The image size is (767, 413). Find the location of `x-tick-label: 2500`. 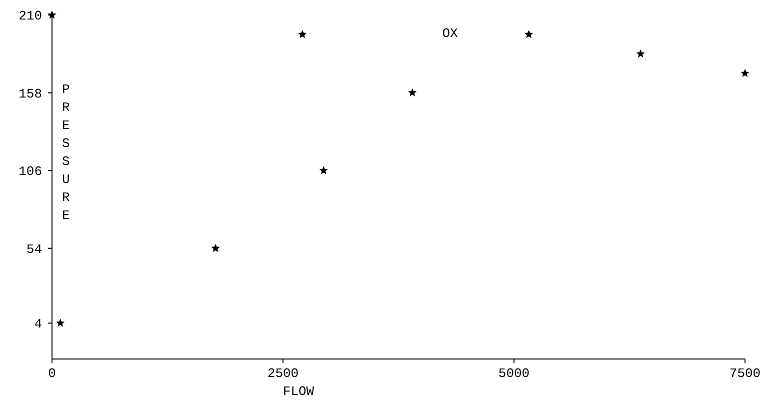

x-tick-label: 2500 is located at coordinates (283, 373).